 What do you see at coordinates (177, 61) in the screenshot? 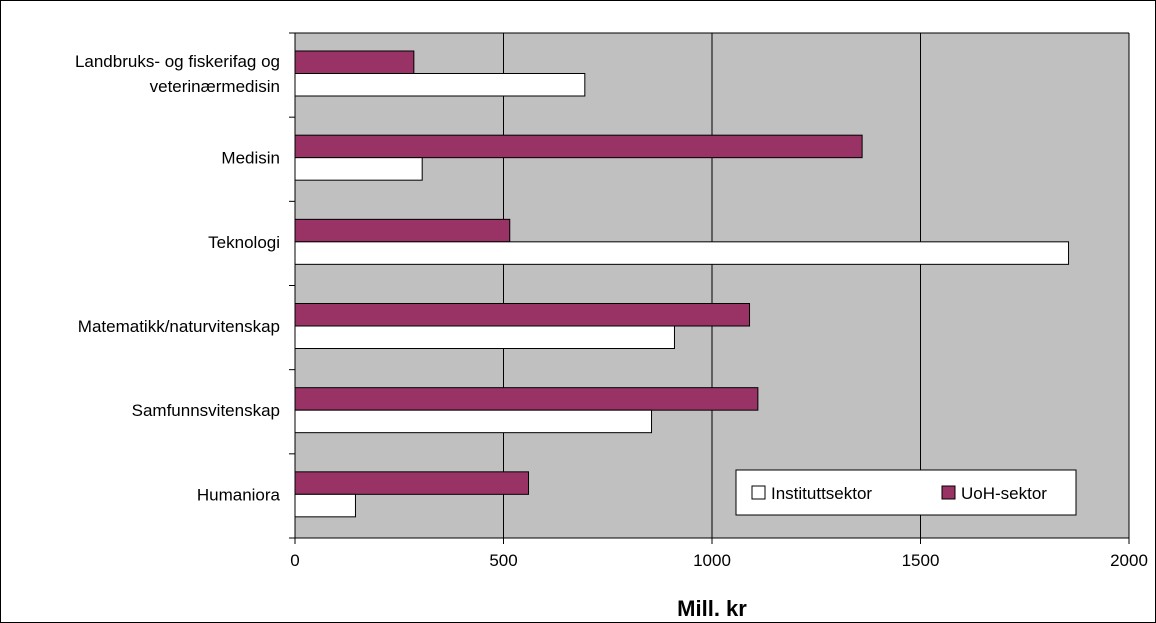
I see `category-label: Landbruks- og fiskerifag og` at bounding box center [177, 61].